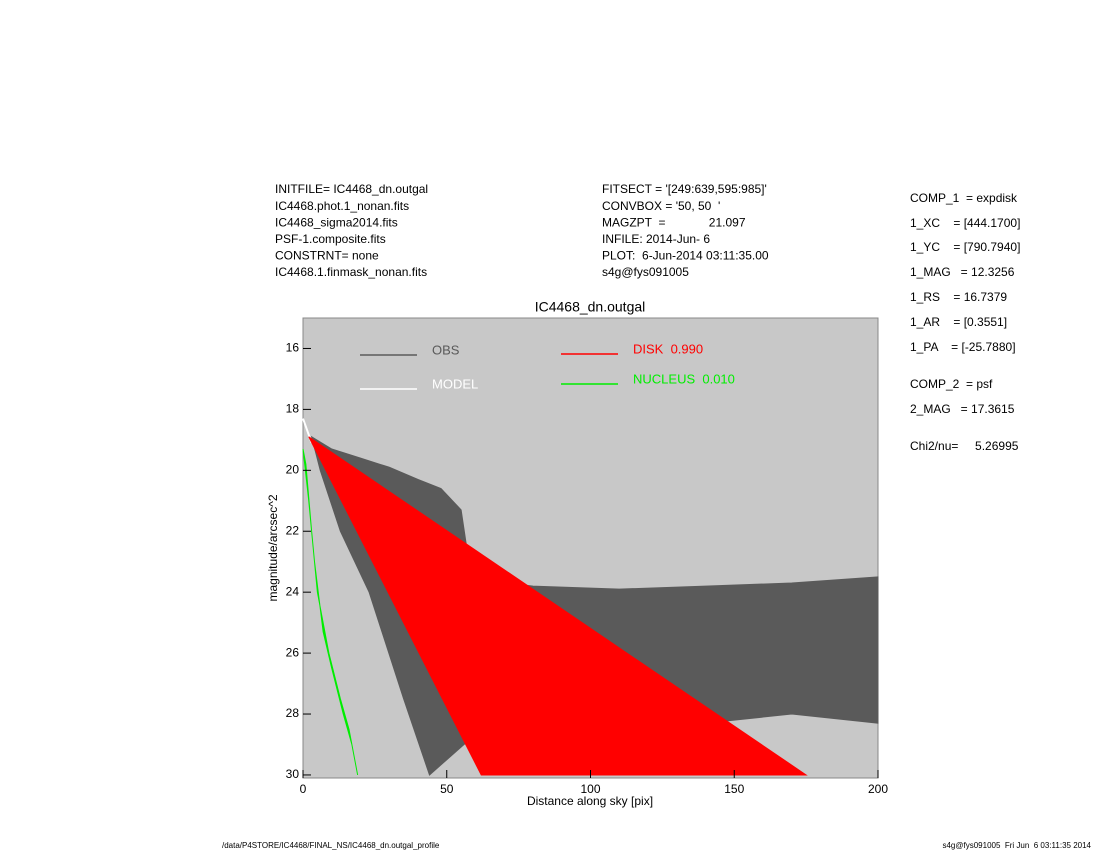 This screenshot has width=1100, height=850. I want to click on header-line: IC4468_sigma2014.fits, so click(336, 222).